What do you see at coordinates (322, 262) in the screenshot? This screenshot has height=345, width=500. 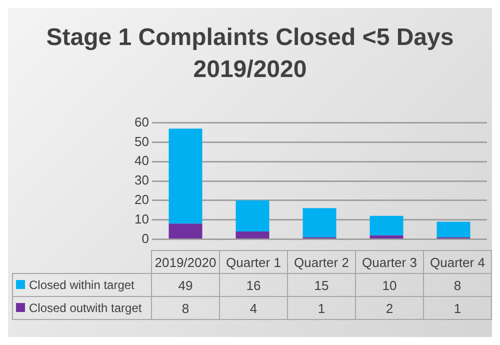 I see `x-tick-label: Quarter 2` at bounding box center [322, 262].